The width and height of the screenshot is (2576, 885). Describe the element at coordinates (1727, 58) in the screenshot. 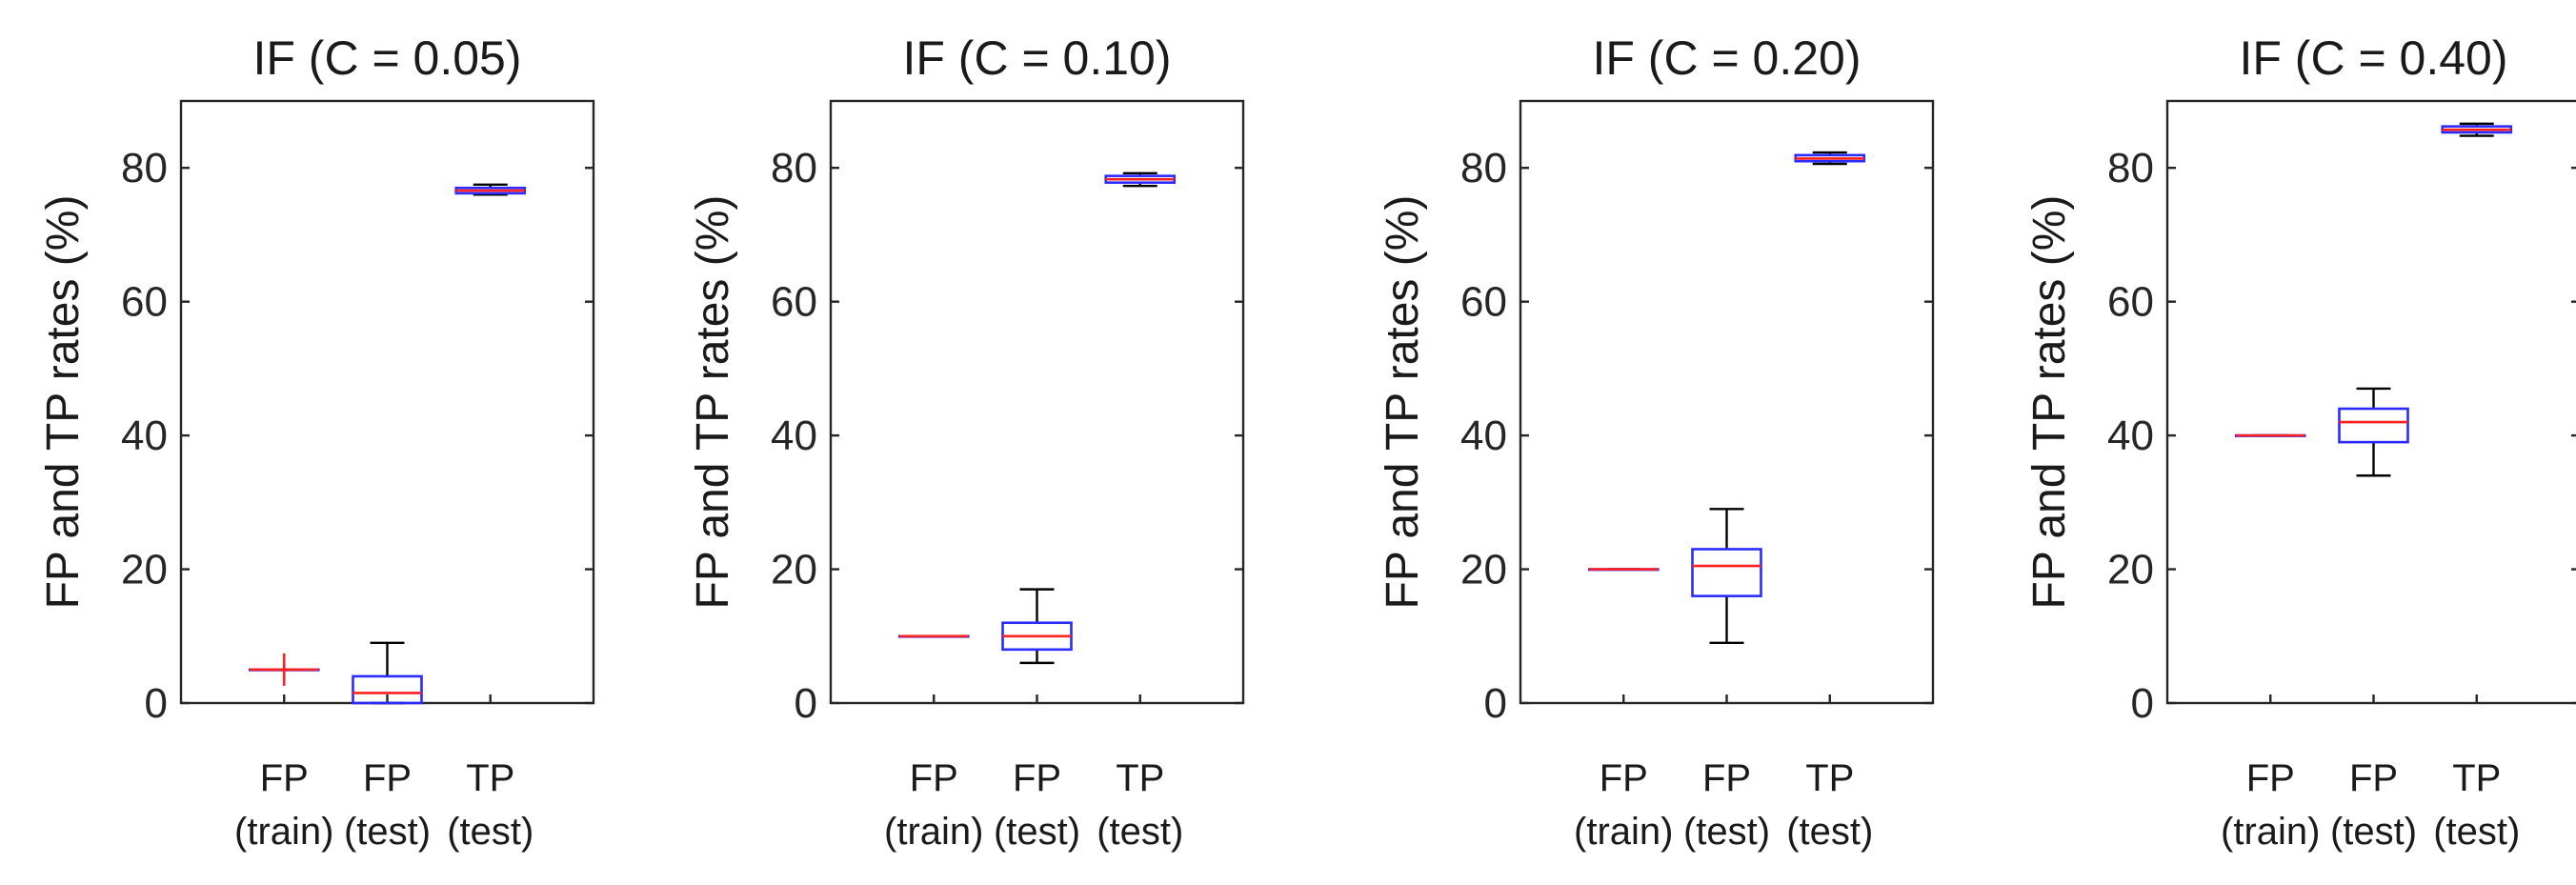

I see `chart-title: IF (C = 0.20)` at that location.